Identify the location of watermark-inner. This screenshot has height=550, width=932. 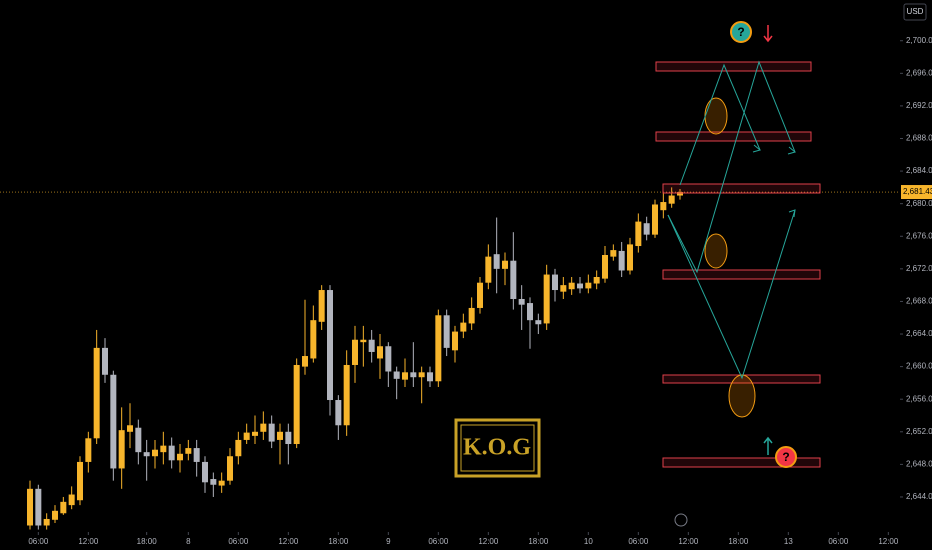
(497, 448).